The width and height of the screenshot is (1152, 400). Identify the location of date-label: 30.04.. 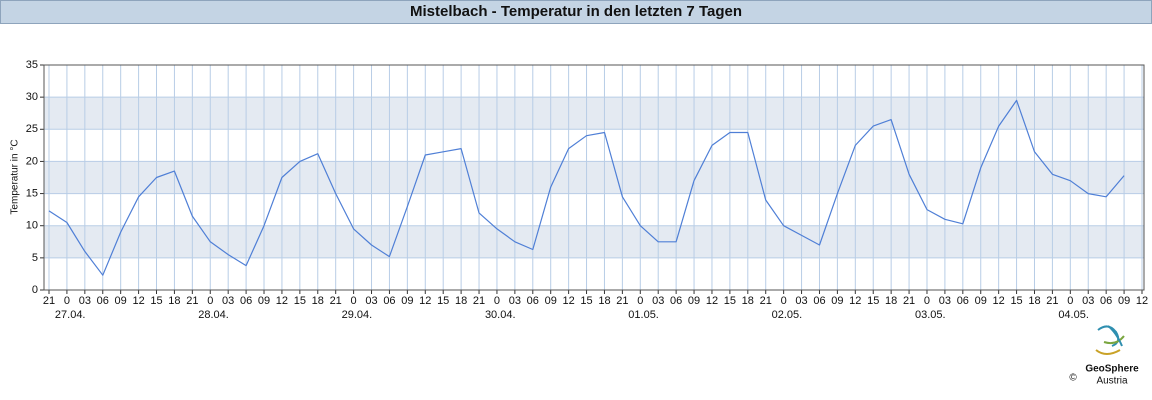
(500, 315).